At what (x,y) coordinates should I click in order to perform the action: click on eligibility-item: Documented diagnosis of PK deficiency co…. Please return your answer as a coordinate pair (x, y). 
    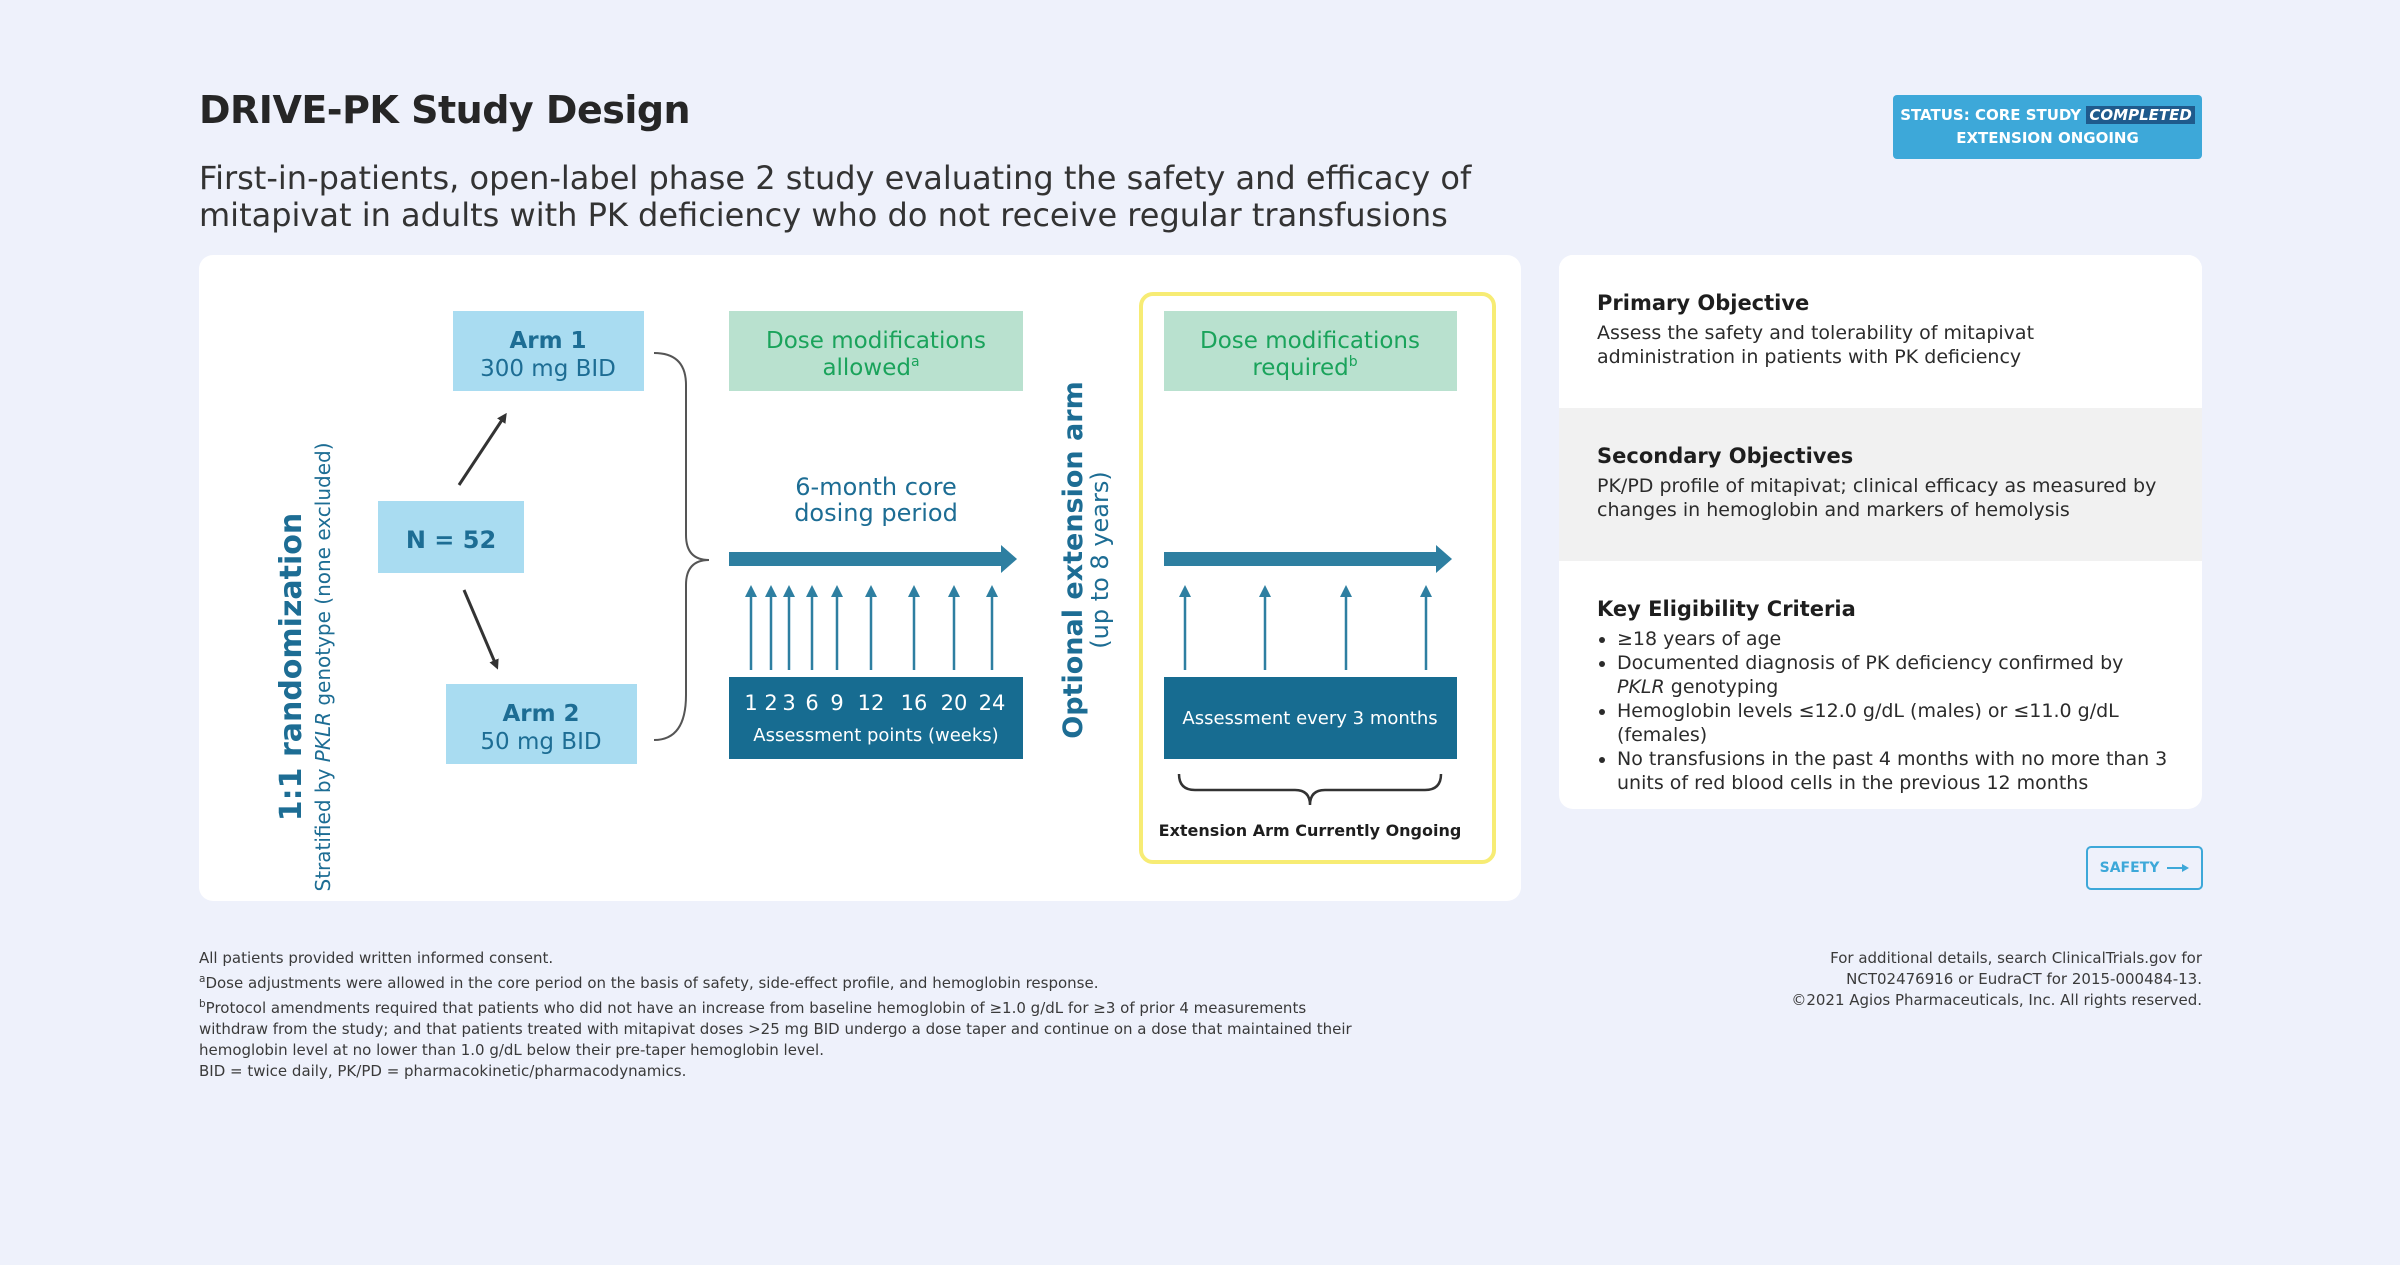
    Looking at the image, I should click on (1907, 675).